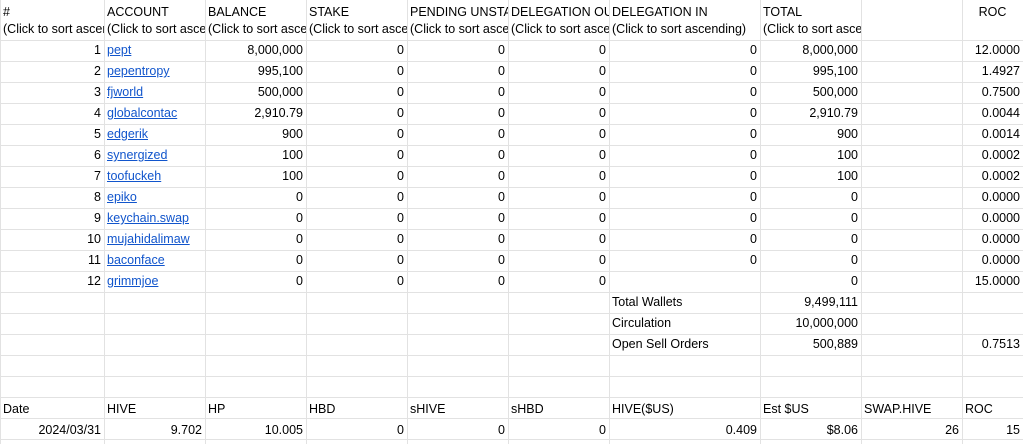 The height and width of the screenshot is (444, 1023). I want to click on bottom-value-hive-usd: 0.409, so click(741, 430).